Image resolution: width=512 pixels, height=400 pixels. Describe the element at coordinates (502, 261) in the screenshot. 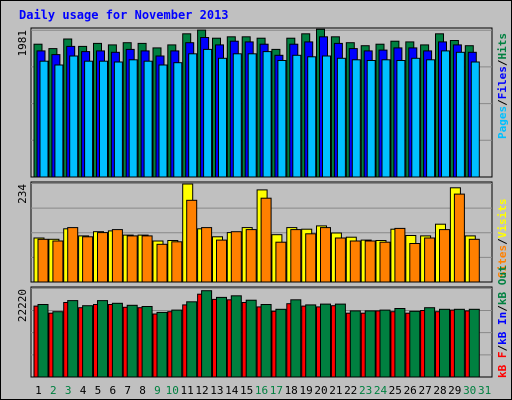

I see `legend-item: Sites` at that location.